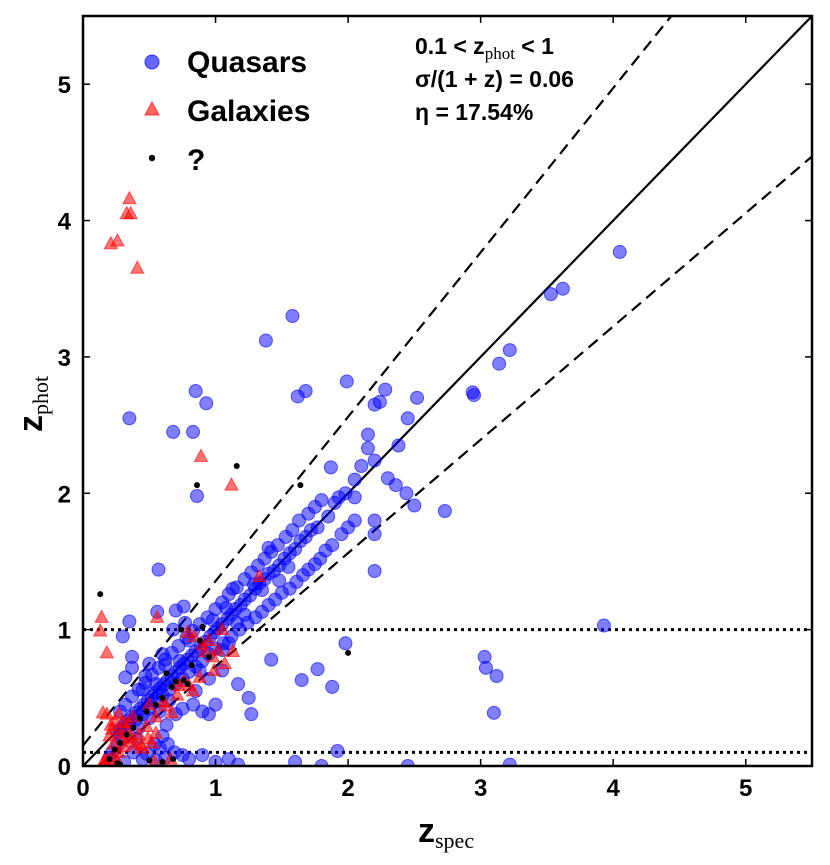 This screenshot has width=830, height=865. What do you see at coordinates (64, 85) in the screenshot?
I see `y-tick-label: 5` at bounding box center [64, 85].